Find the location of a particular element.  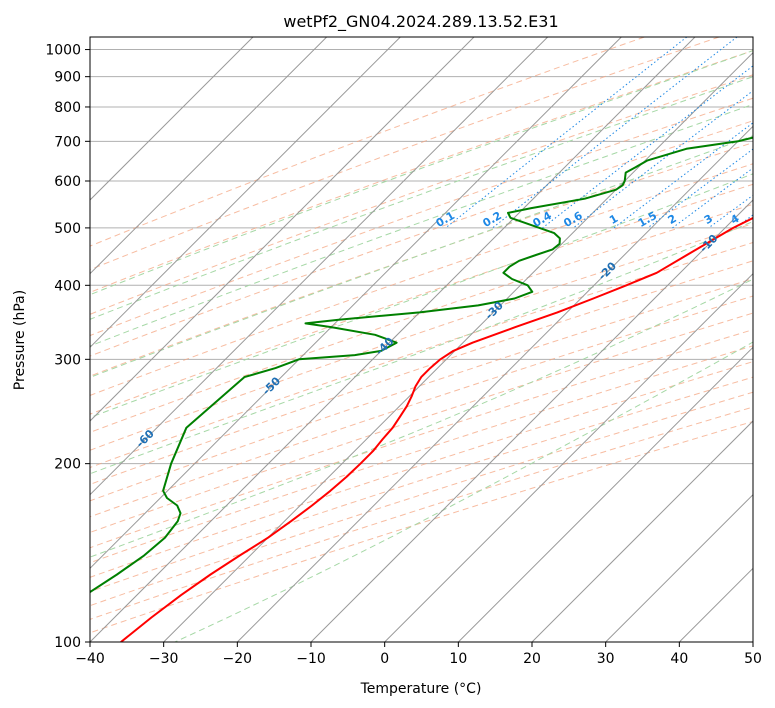

x-tick-label: −20 is located at coordinates (238, 659).